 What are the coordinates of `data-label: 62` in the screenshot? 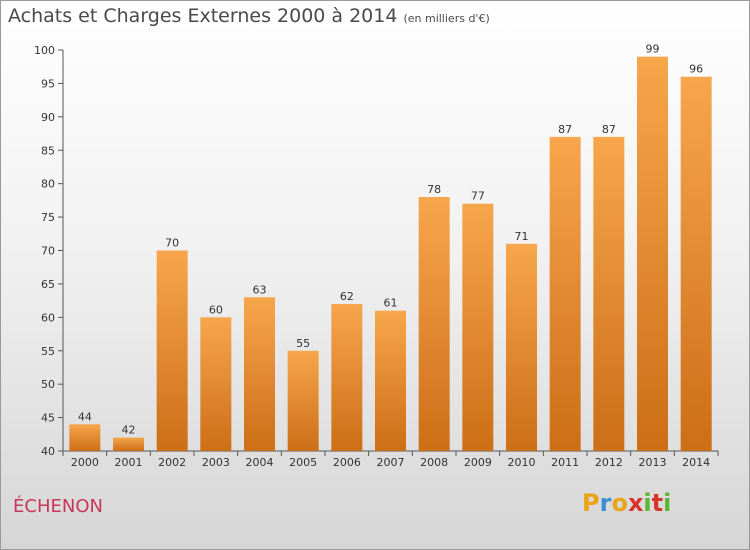 It's located at (347, 296).